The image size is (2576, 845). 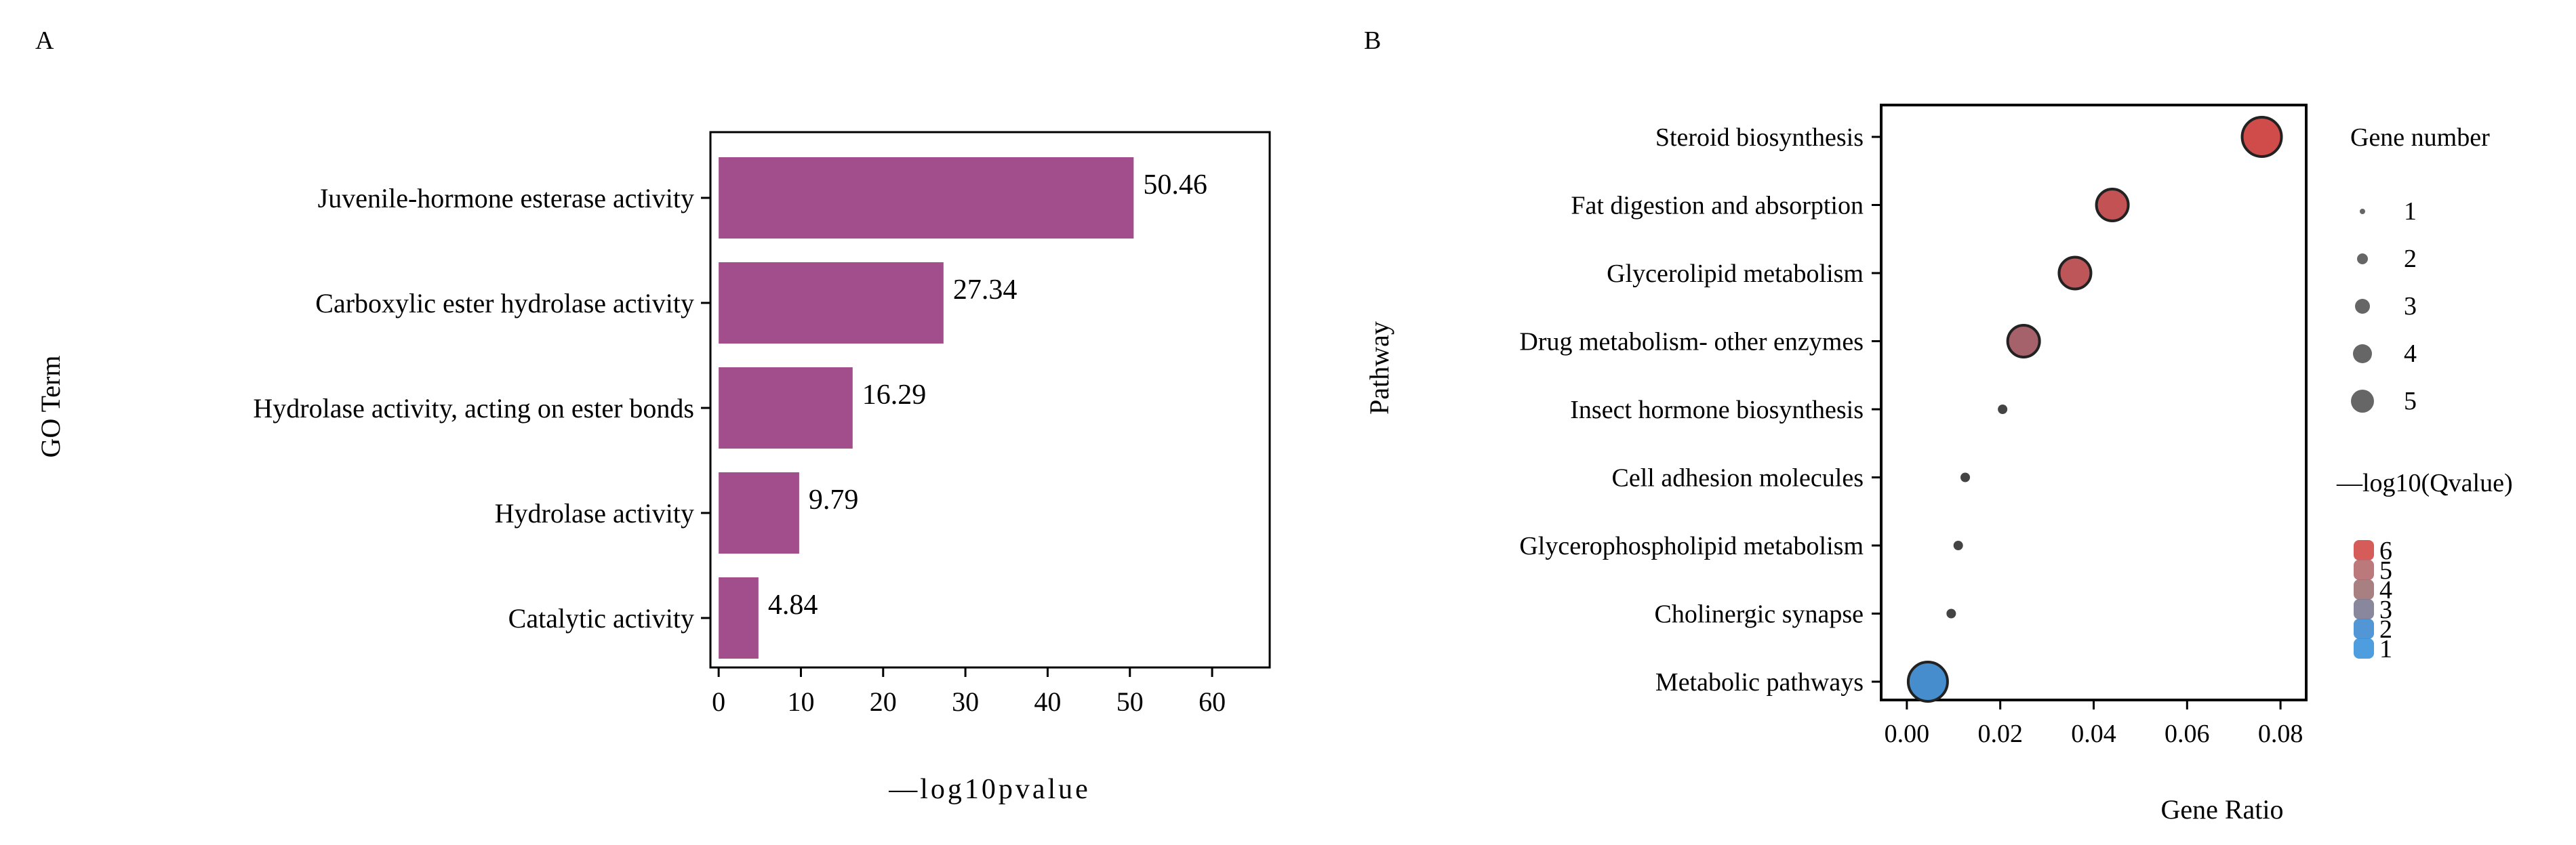 What do you see at coordinates (1759, 137) in the screenshot?
I see `pathway-label-0: Steroid biosynthesis` at bounding box center [1759, 137].